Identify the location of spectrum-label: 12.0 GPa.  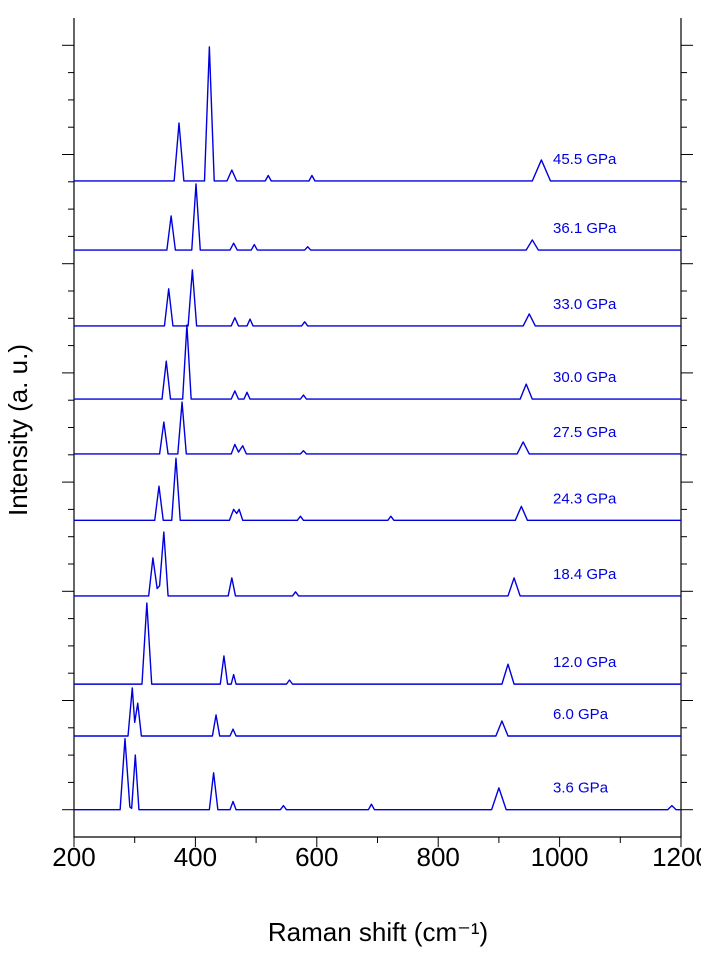
(585, 662).